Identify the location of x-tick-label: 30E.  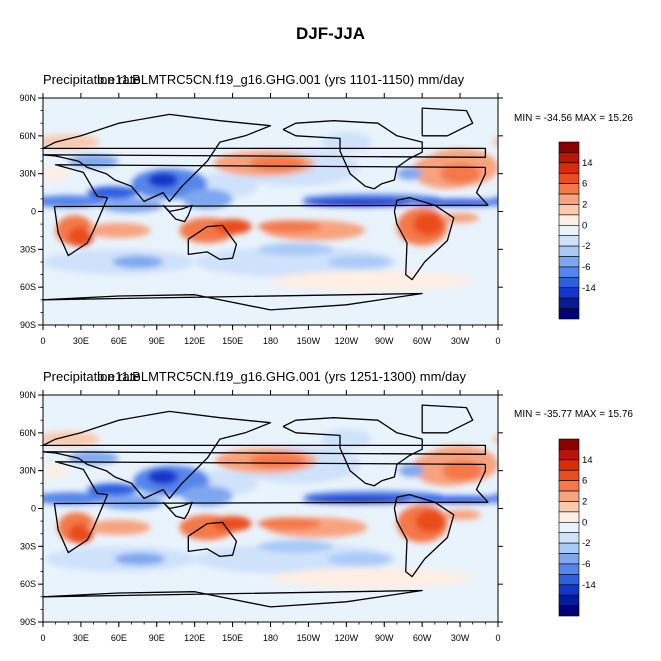
(81, 341).